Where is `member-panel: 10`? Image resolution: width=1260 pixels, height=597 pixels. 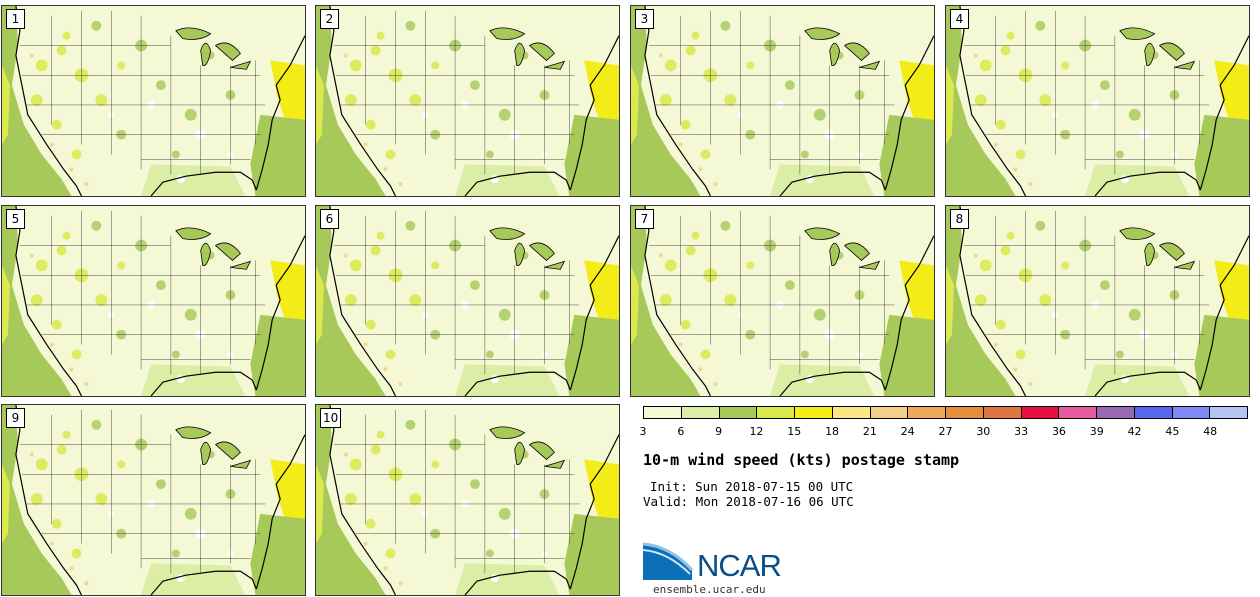
member-panel: 10 is located at coordinates (467, 500).